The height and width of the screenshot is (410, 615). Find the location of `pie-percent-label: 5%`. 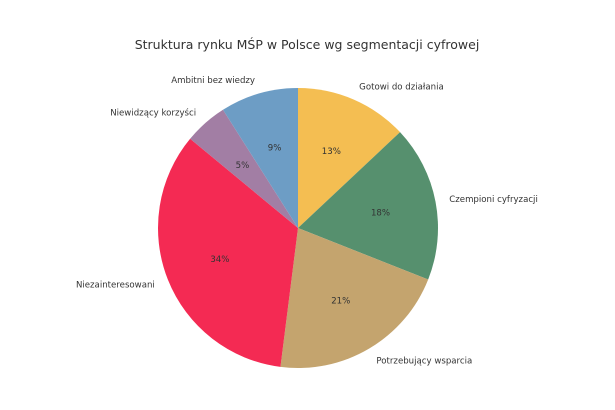

pie-percent-label: 5% is located at coordinates (243, 166).